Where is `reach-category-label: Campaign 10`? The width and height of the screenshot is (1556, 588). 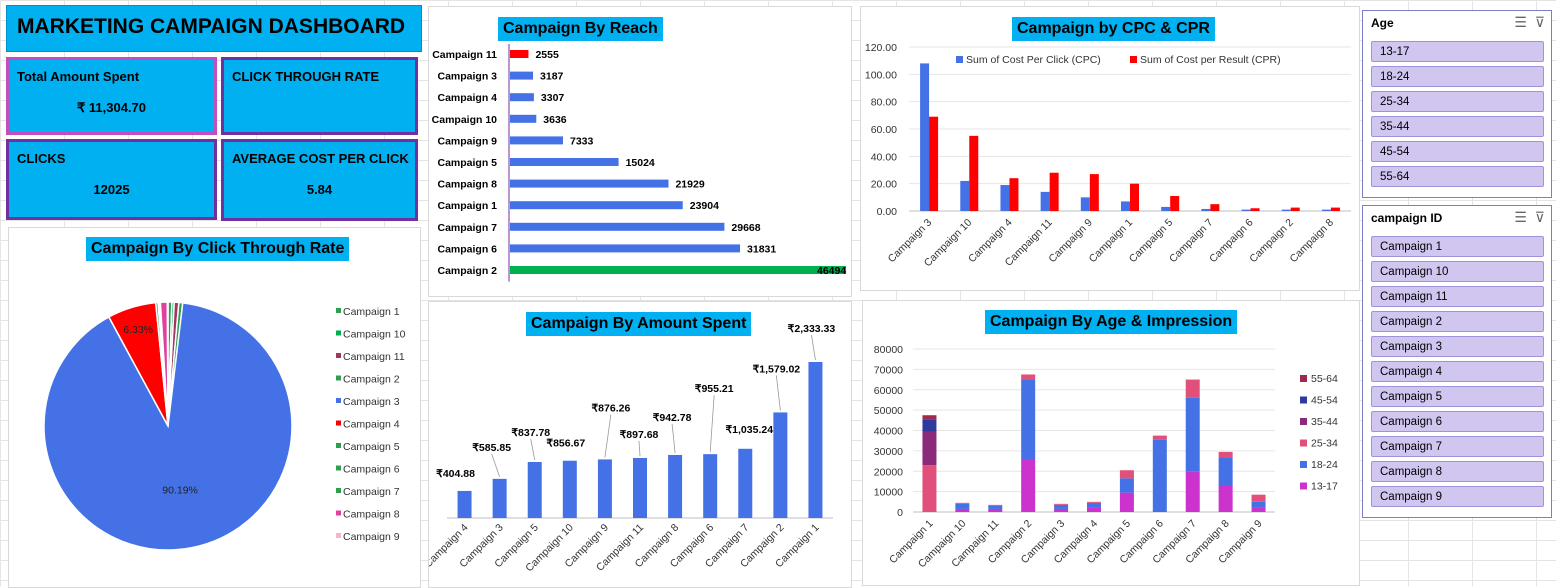
reach-category-label: Campaign 10 is located at coordinates (465, 120).